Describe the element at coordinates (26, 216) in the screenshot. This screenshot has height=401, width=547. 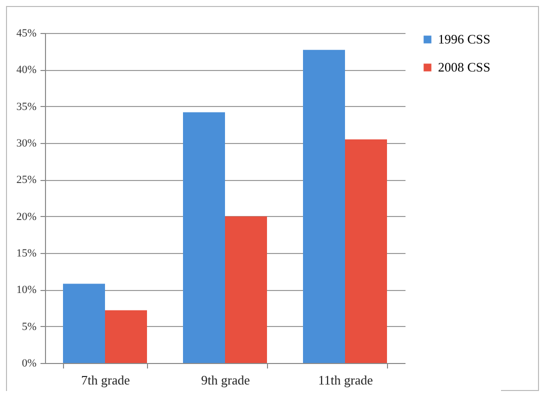
I see `y-tick-label: 20%` at that location.